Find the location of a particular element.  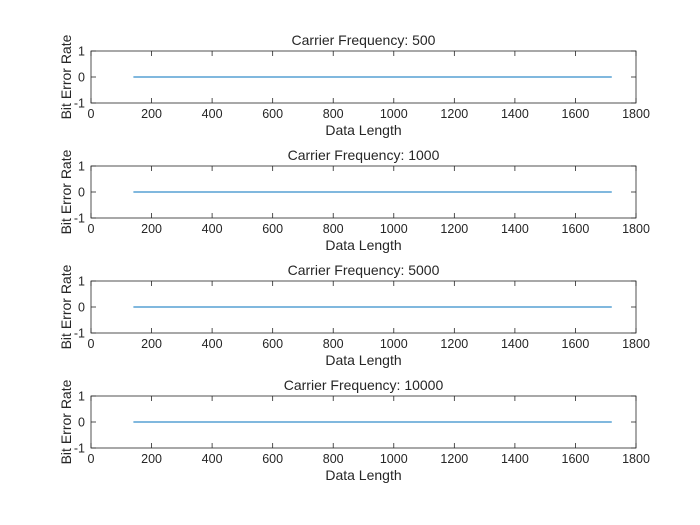

chart-title: Carrier Frequency: 1000 is located at coordinates (364, 155).